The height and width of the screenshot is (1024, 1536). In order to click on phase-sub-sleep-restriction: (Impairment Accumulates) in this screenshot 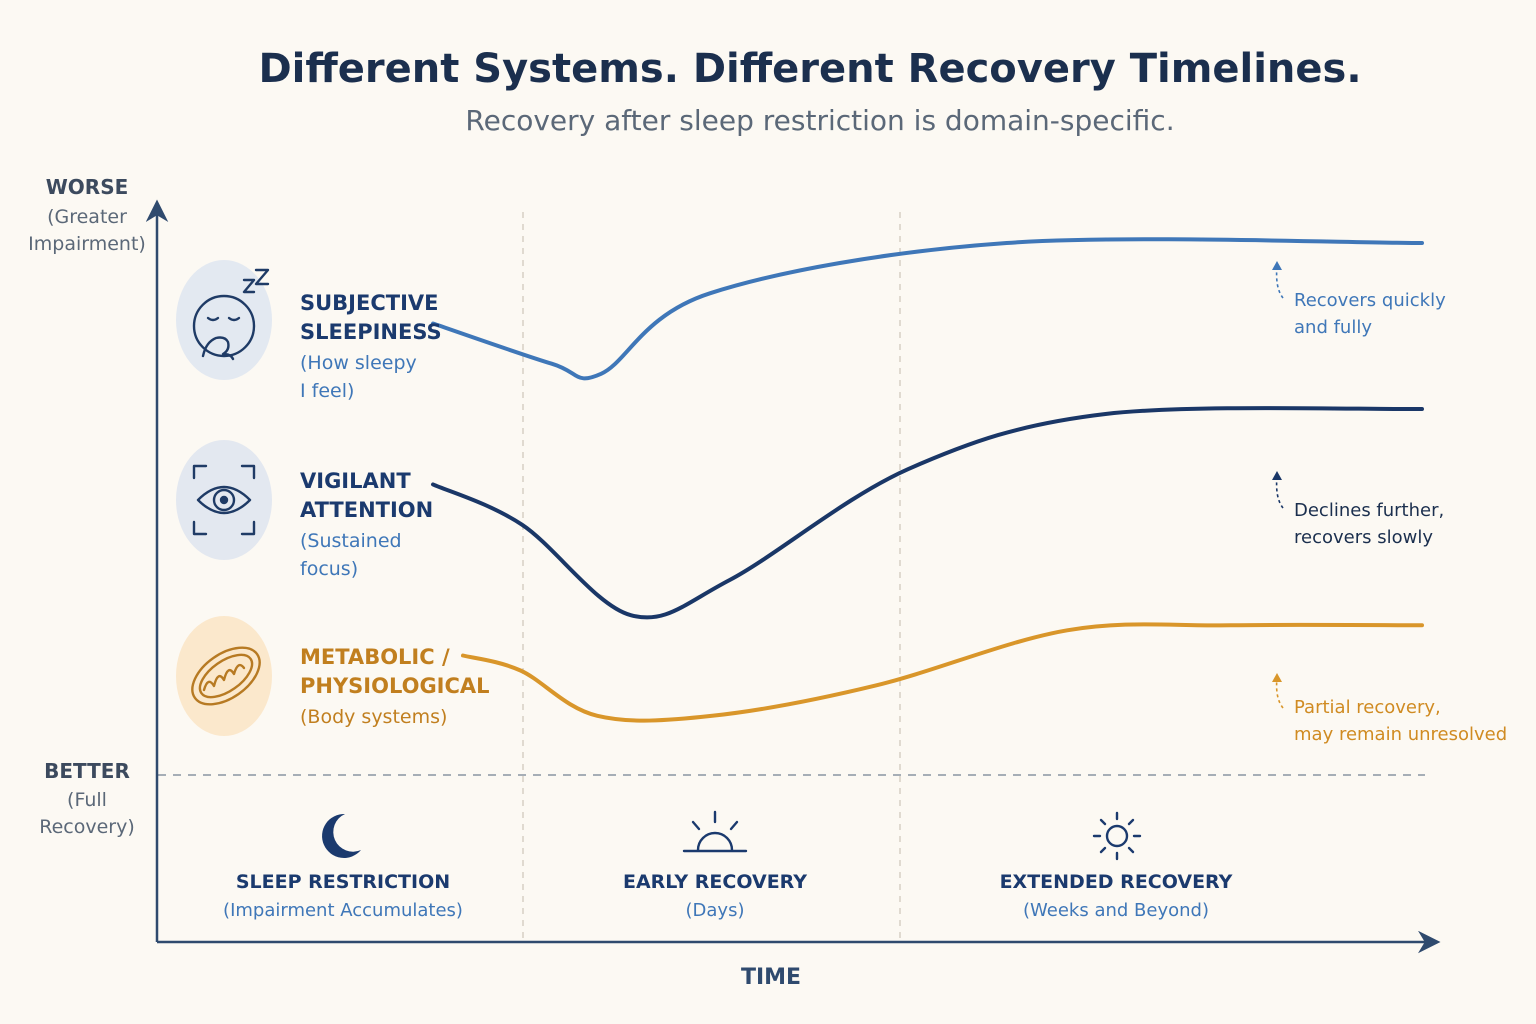, I will do `click(343, 910)`.